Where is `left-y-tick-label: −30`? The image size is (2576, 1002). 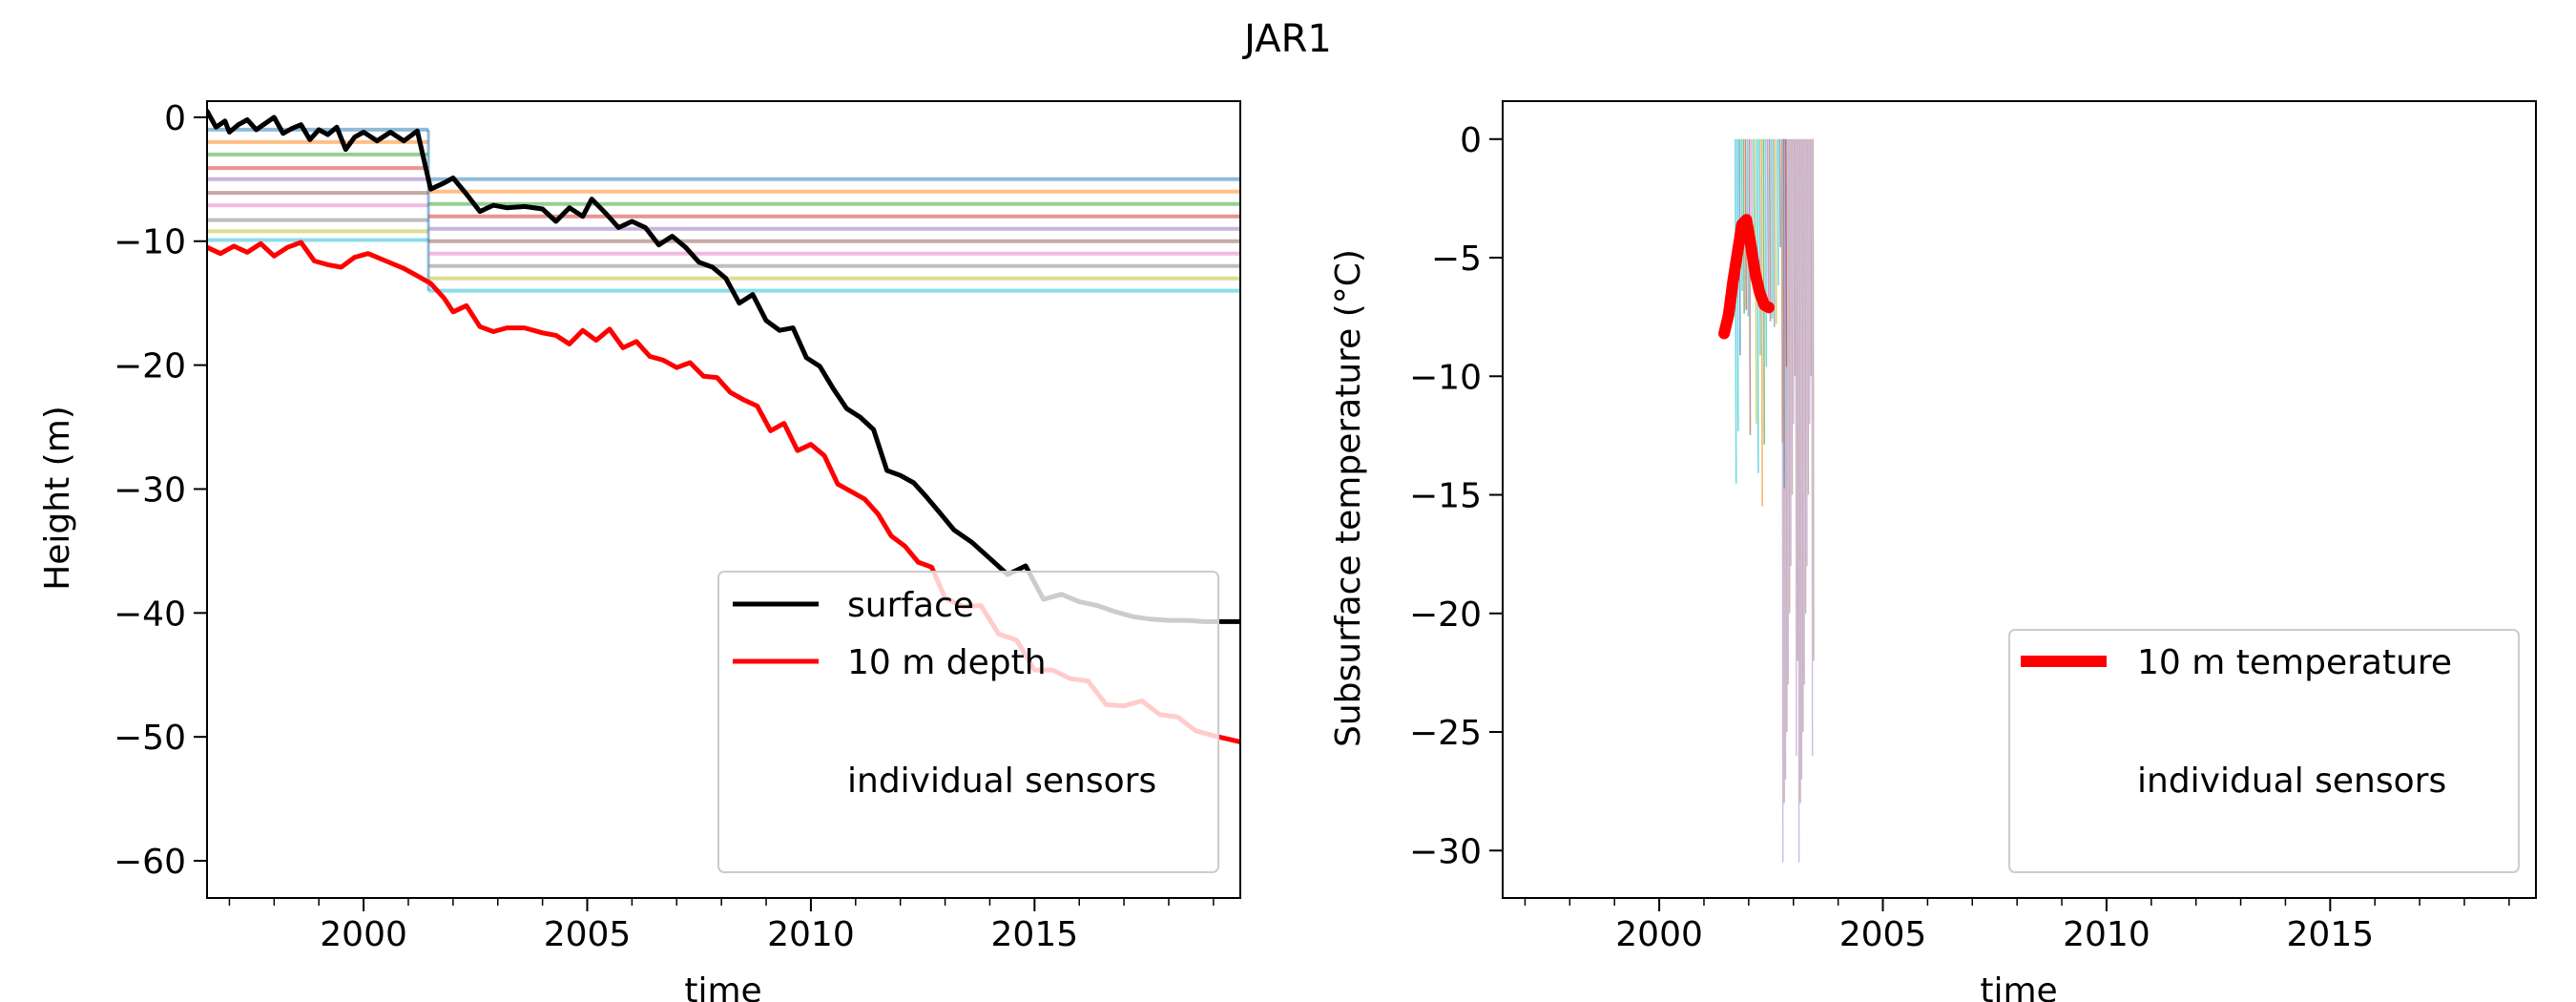
left-y-tick-label: −30 is located at coordinates (150, 490).